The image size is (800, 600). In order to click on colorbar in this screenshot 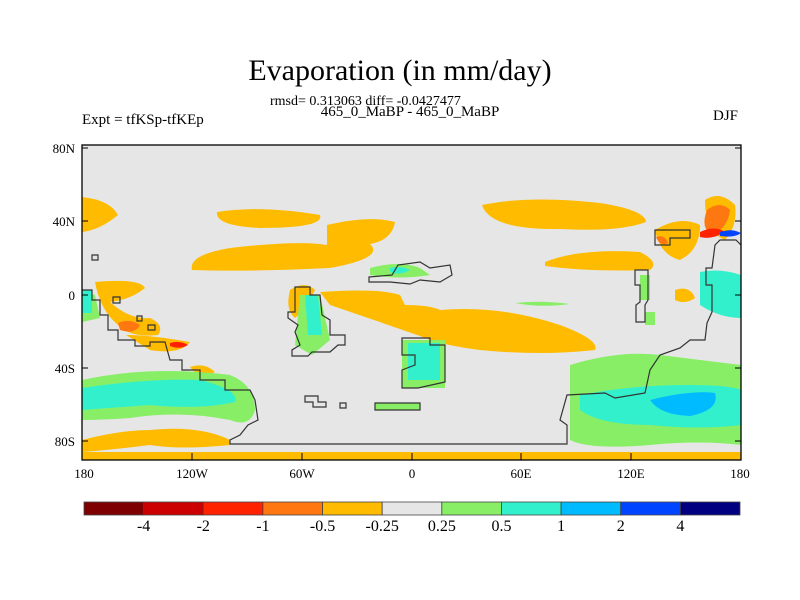, I will do `click(412, 508)`.